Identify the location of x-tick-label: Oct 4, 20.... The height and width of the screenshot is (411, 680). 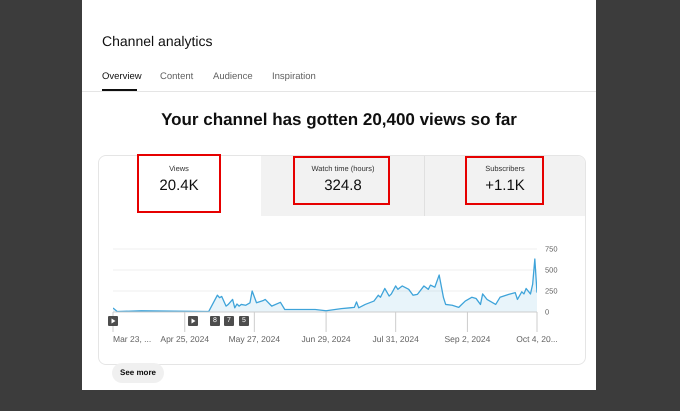
(537, 339).